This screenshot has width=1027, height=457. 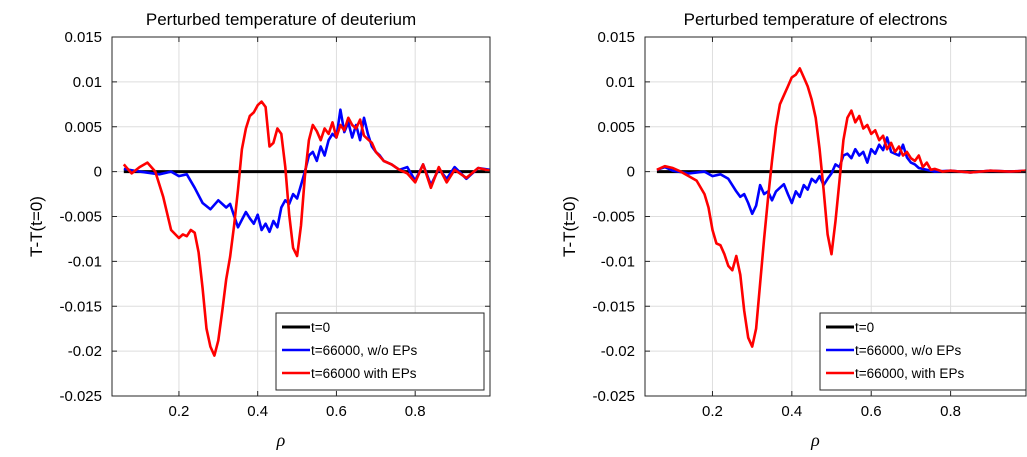 I want to click on chart-title: Perturbed temperature of electrons, so click(x=816, y=19).